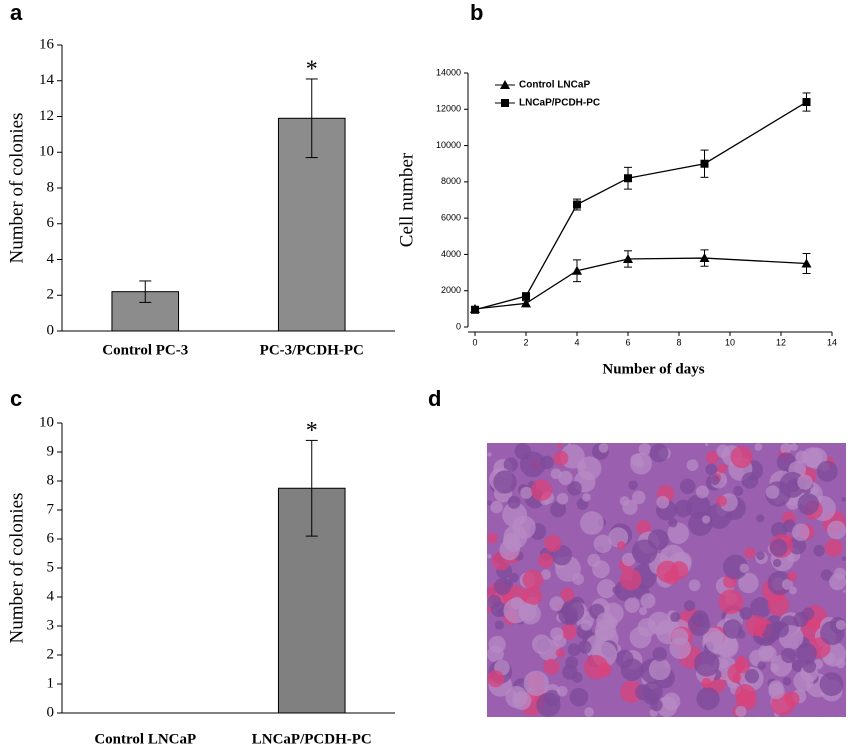 The width and height of the screenshot is (850, 750). Describe the element at coordinates (451, 254) in the screenshot. I see `y-tick-label: 4000` at that location.